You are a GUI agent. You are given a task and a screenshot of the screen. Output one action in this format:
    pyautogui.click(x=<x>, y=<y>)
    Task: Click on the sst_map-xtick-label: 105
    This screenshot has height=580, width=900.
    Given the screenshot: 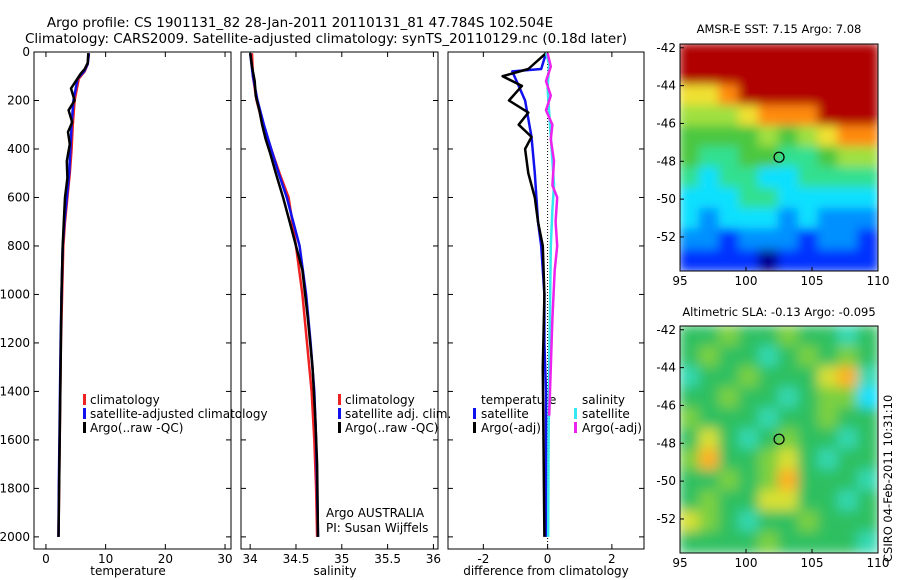 What is the action you would take?
    pyautogui.click(x=812, y=281)
    